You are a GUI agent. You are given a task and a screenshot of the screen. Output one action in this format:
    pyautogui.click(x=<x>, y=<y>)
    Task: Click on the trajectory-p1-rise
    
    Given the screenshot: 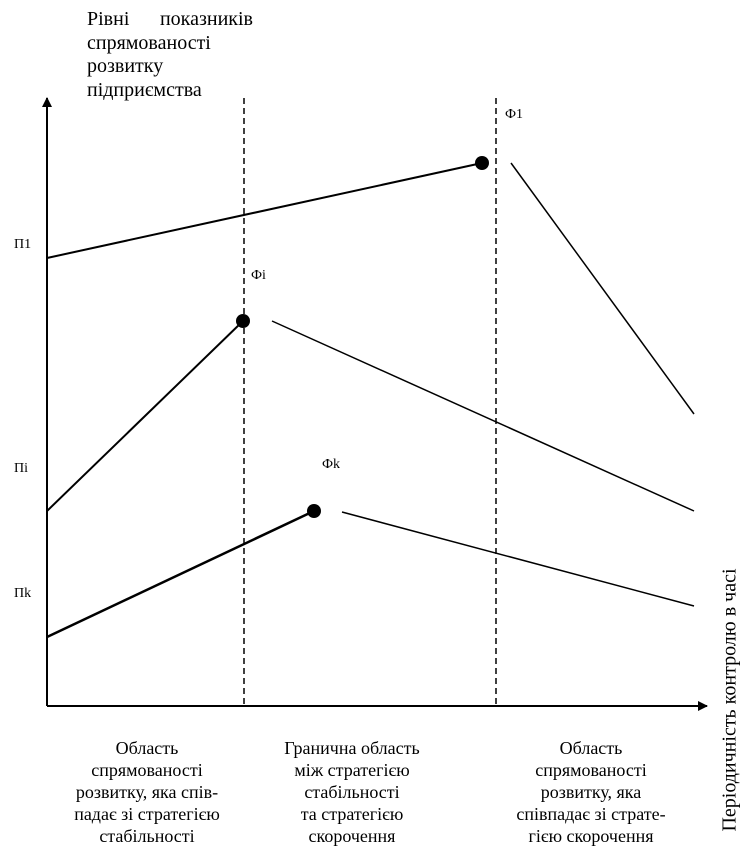 What is the action you would take?
    pyautogui.click(x=264, y=210)
    